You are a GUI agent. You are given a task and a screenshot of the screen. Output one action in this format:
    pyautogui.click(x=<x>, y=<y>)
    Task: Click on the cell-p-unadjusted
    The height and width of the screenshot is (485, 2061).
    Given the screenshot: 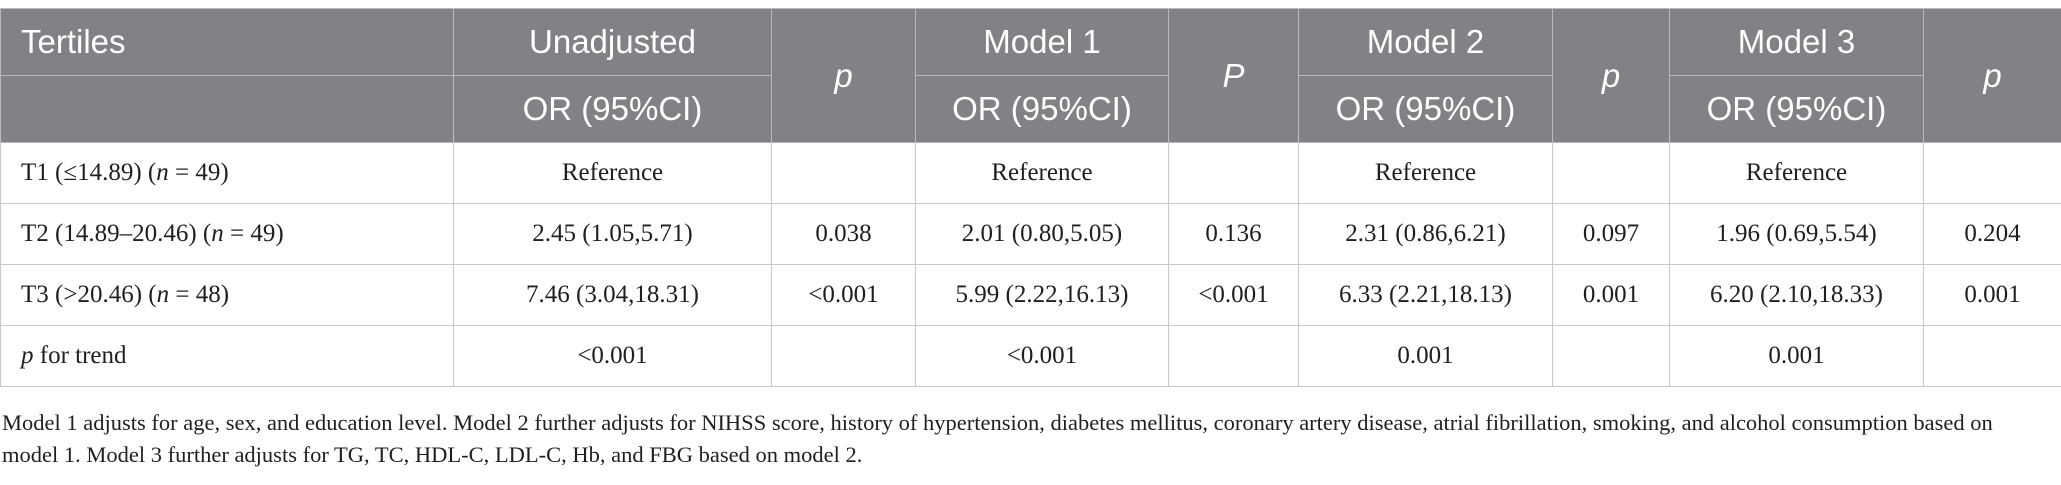 What is the action you would take?
    pyautogui.click(x=843, y=173)
    